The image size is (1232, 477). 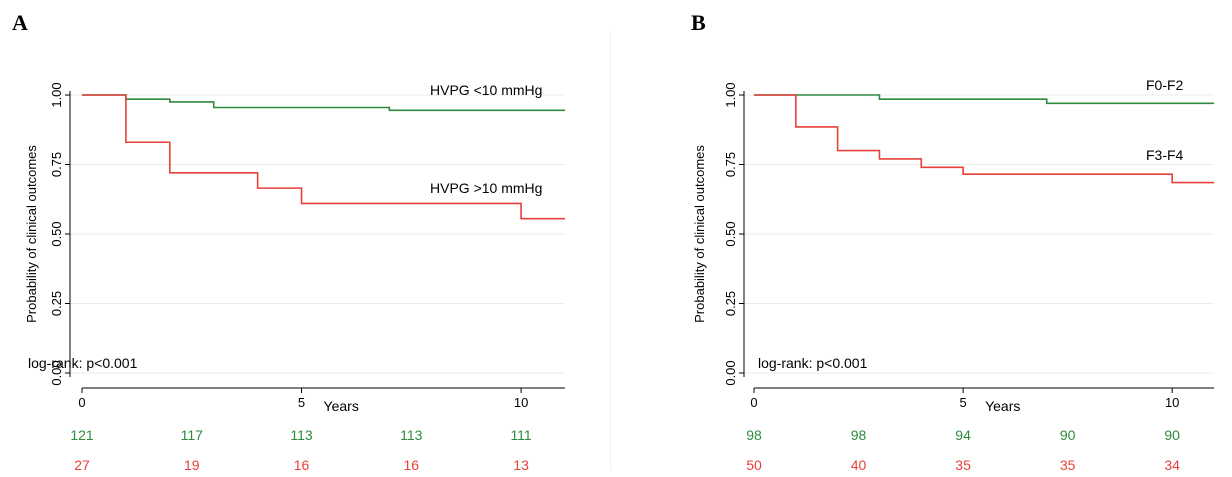 I want to click on series-label-2: HVPG >10 mmHg, so click(x=486, y=188).